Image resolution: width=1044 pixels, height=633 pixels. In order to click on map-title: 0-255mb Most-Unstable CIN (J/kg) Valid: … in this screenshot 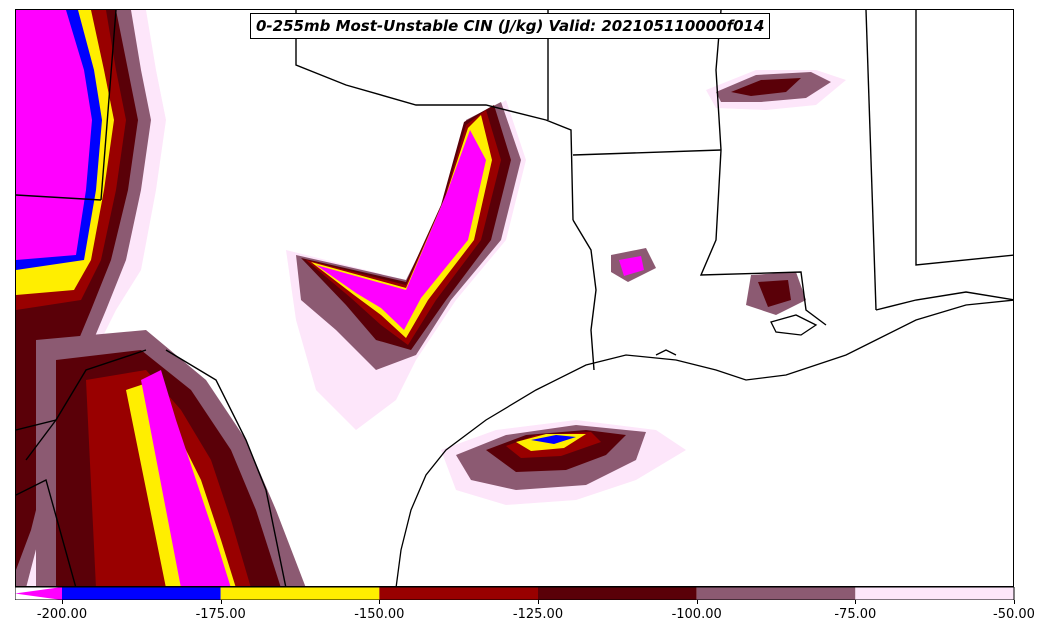, I will do `click(510, 26)`.